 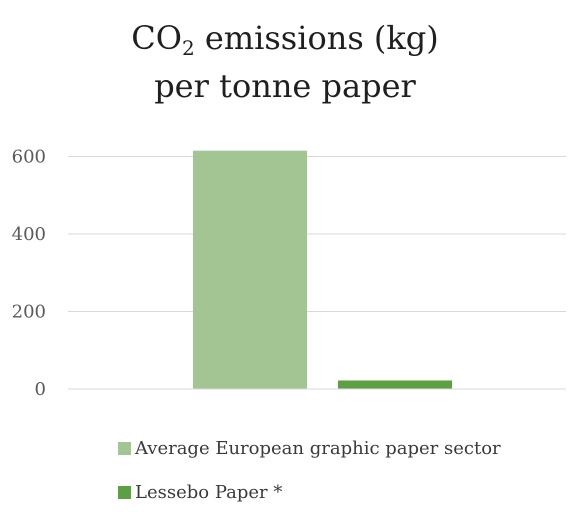 I want to click on bar-lessebo-paper, so click(x=395, y=384).